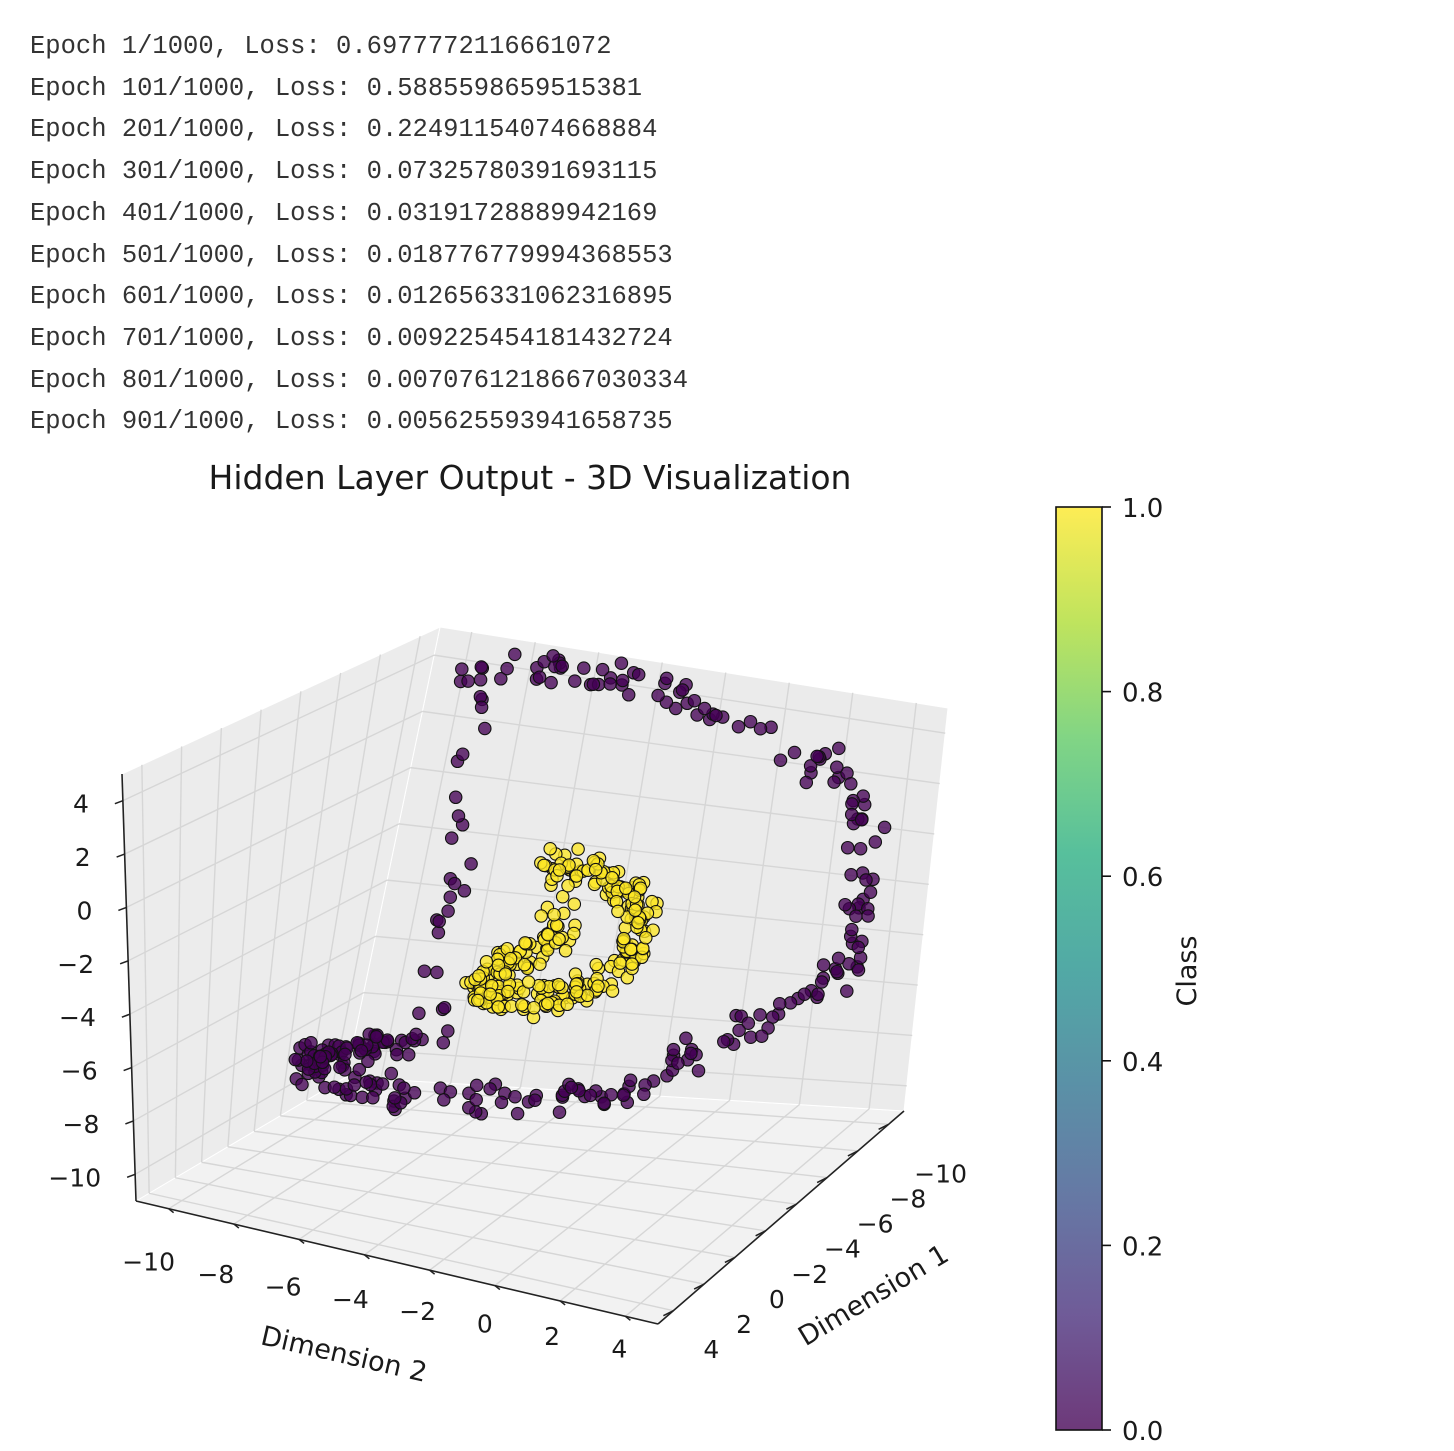  I want to click on colorbar-tick-label: 0.8, so click(1142, 694).